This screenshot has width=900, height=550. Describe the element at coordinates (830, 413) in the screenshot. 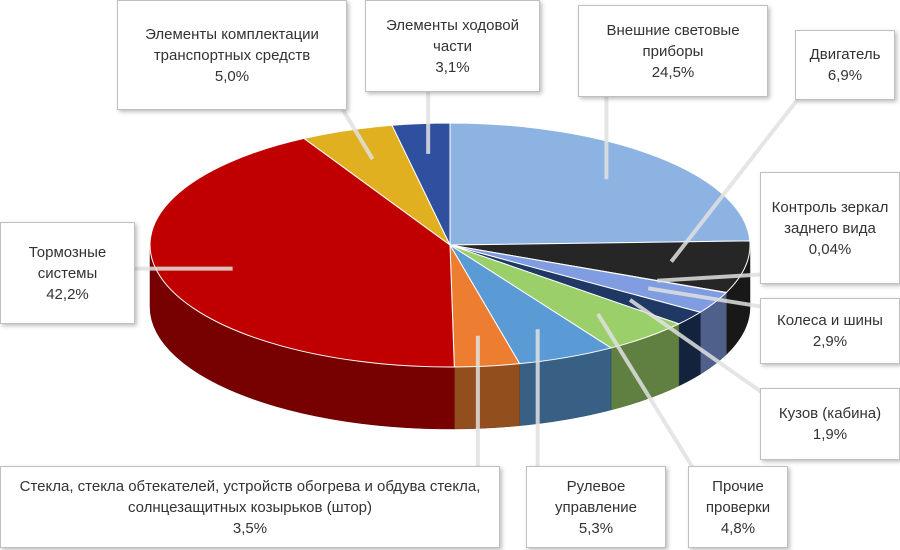

I see `category-label: Кузов (кабина)` at that location.